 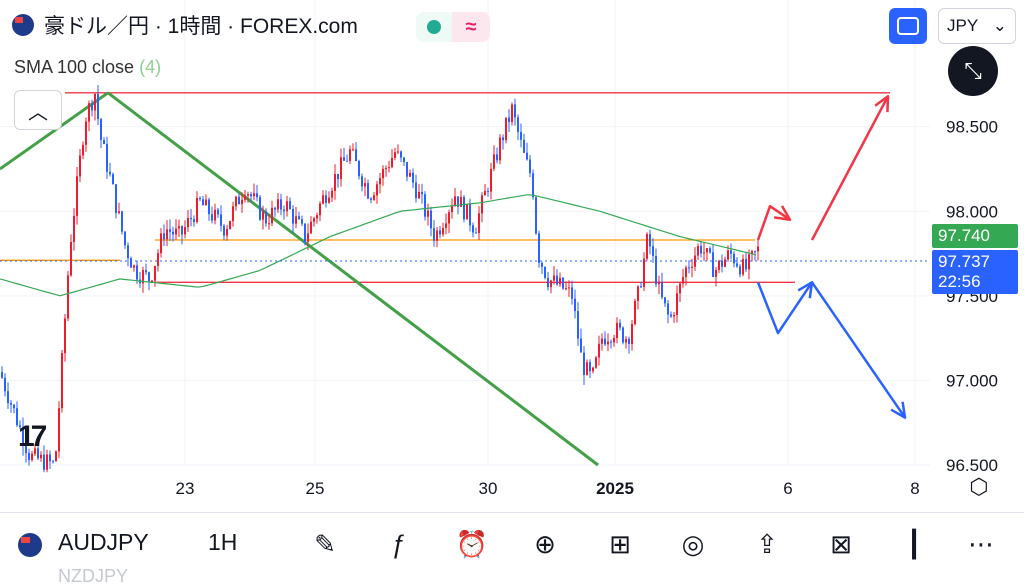 What do you see at coordinates (103, 542) in the screenshot?
I see `symbol-button: AUDJPY` at bounding box center [103, 542].